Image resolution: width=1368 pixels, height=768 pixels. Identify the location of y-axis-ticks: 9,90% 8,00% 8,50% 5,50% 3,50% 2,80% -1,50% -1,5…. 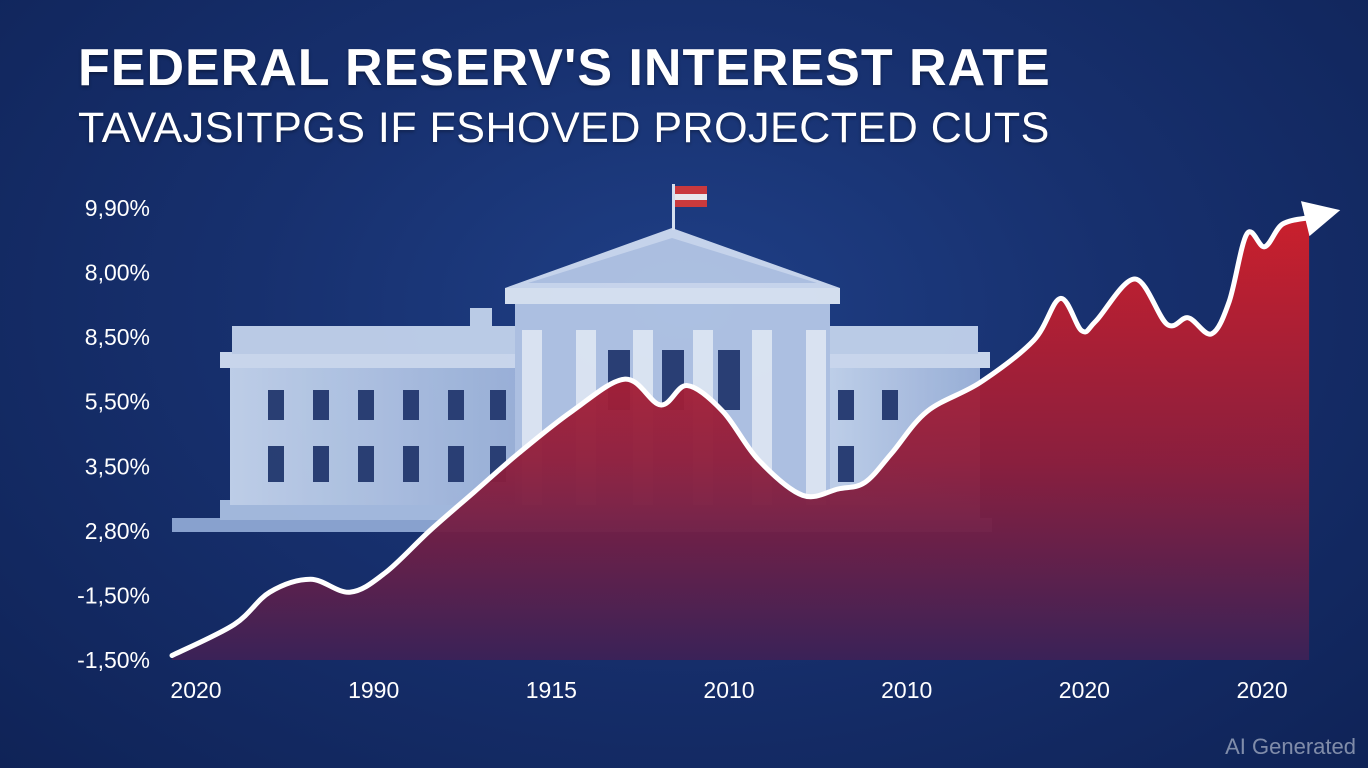
(113, 434).